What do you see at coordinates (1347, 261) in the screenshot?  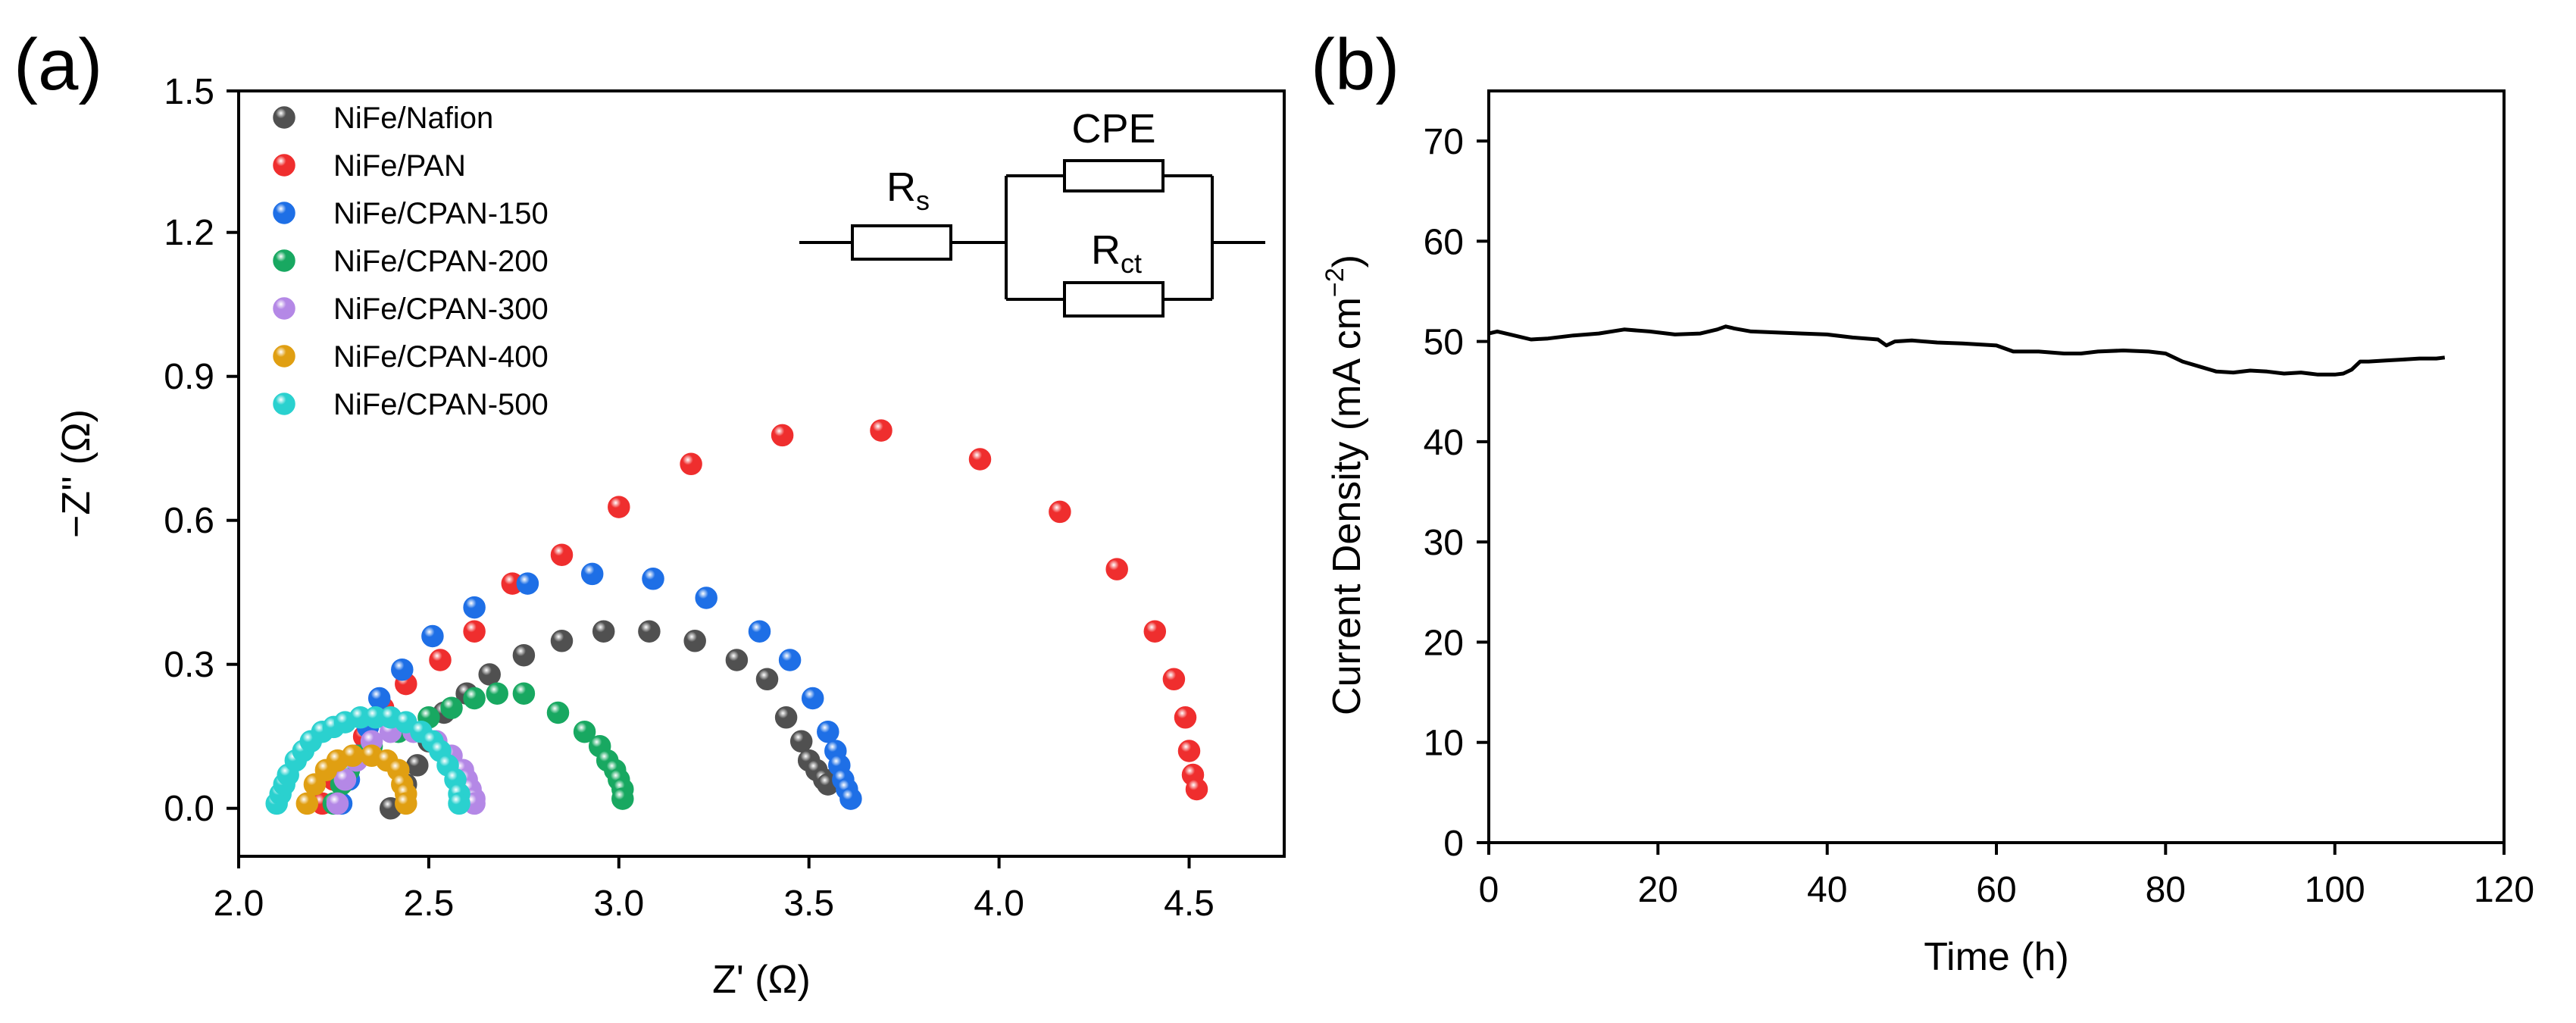 I see `panel-b-y-axis-title-close: )` at bounding box center [1347, 261].